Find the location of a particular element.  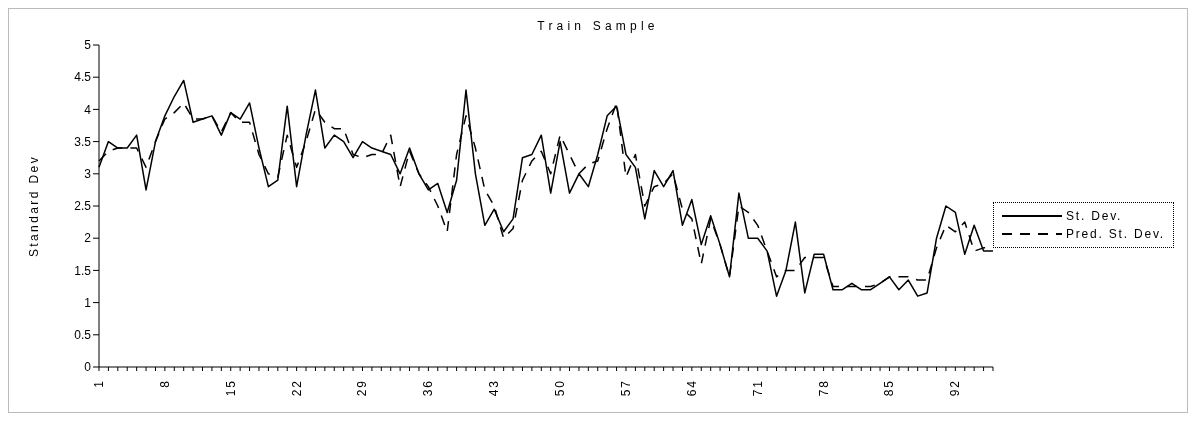

y-tick-label: 3 is located at coordinates (88, 174).